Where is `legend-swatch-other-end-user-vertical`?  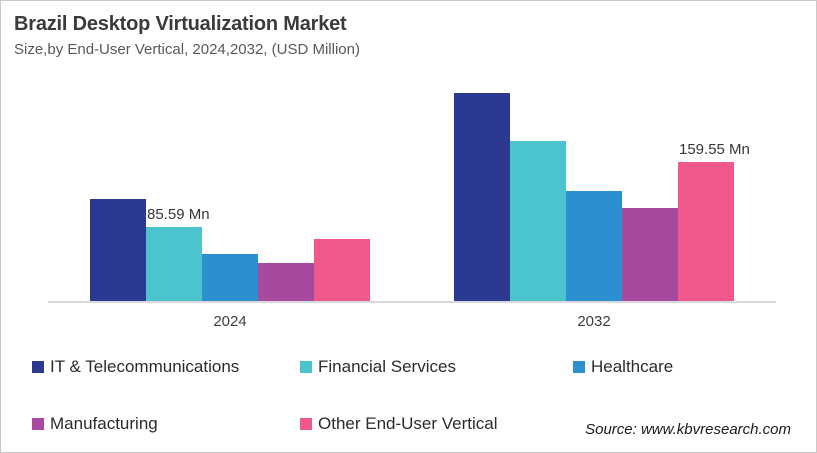
legend-swatch-other-end-user-vertical is located at coordinates (306, 424).